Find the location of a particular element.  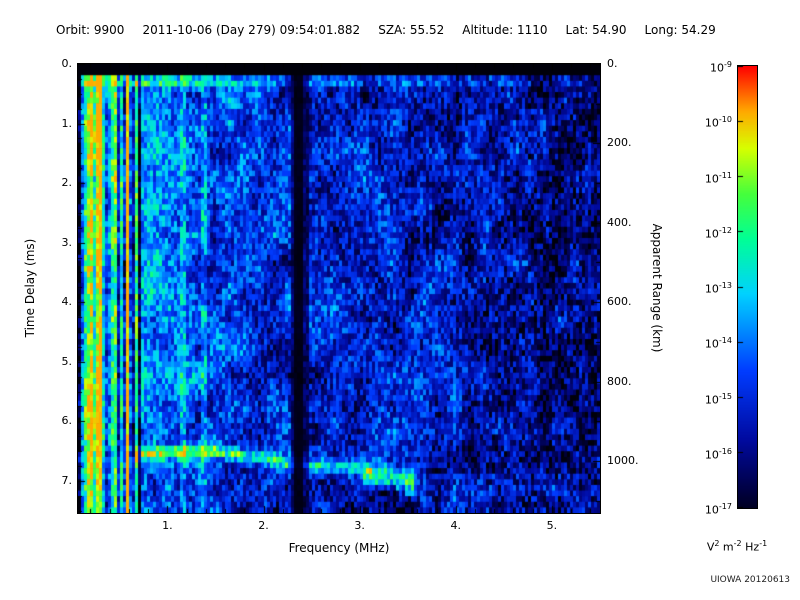

colorbar-tick-label: 10-15 is located at coordinates (718, 399).